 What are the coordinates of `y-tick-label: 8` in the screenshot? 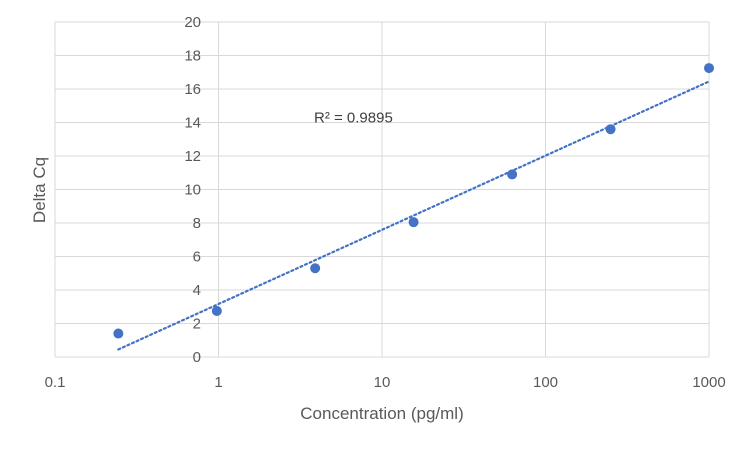 It's located at (197, 223).